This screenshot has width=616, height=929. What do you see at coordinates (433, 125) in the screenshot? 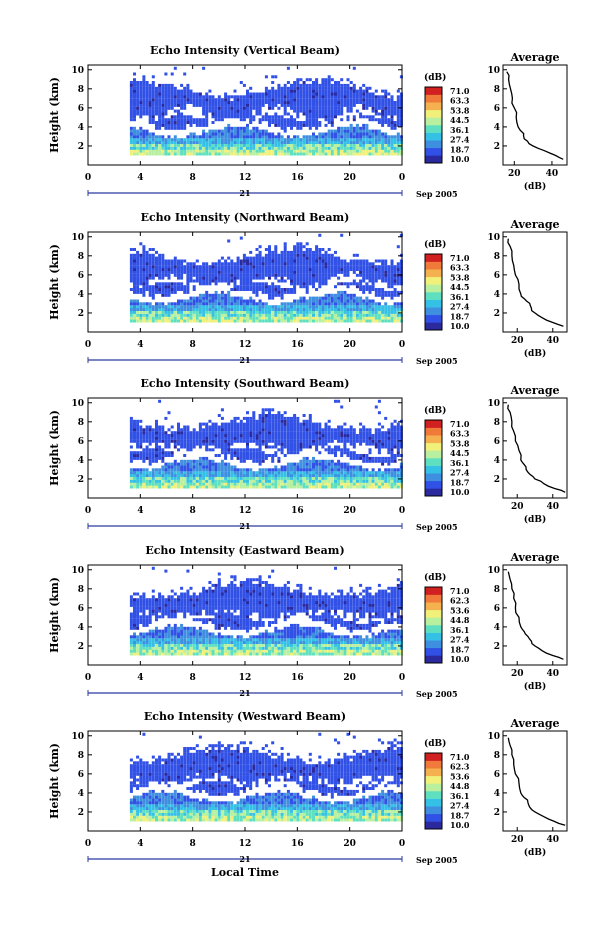
I see `colorbar-frame` at bounding box center [433, 125].